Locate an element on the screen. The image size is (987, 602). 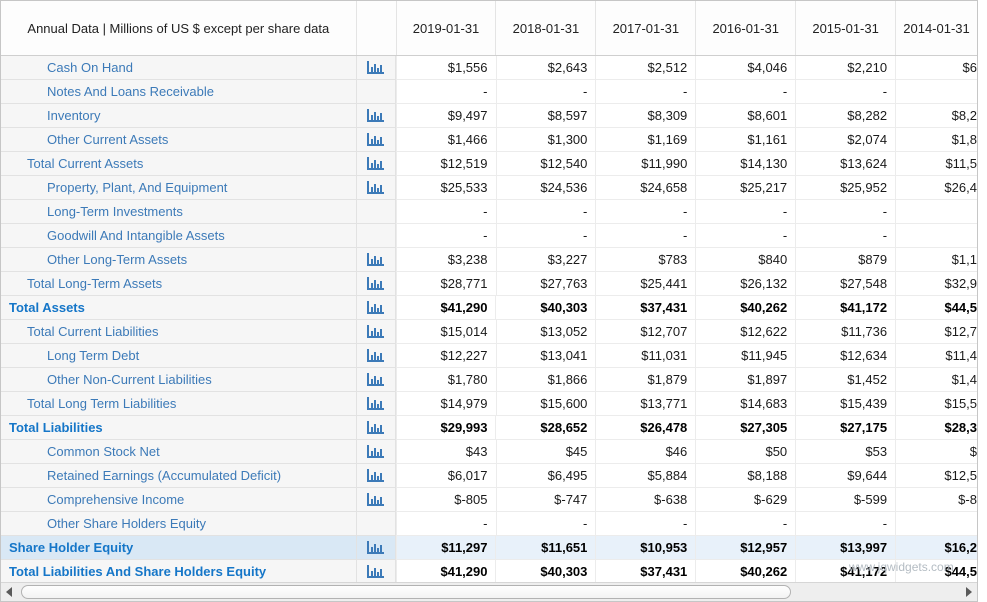
value-cell: $783 is located at coordinates (645, 260).